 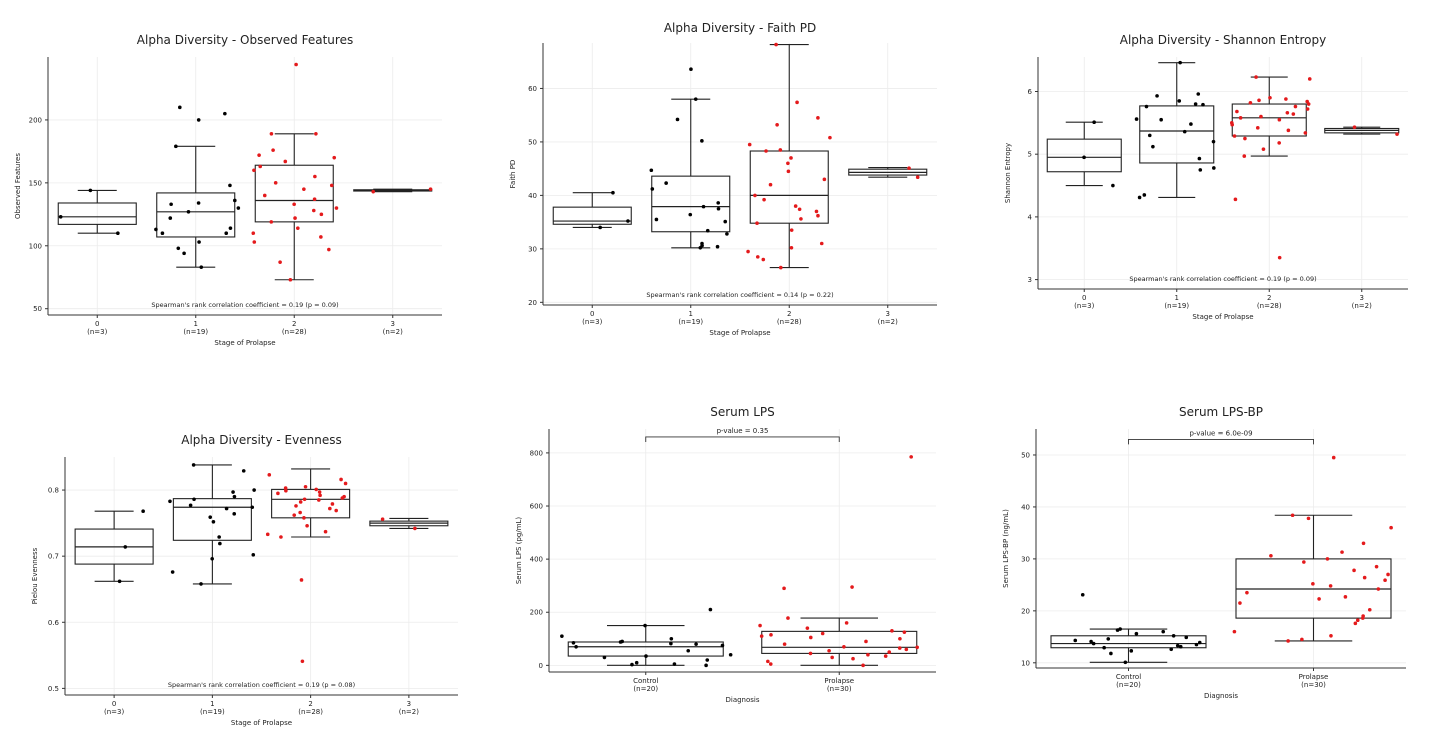 What do you see at coordinates (114, 712) in the screenshot?
I see `x-tick-count-label: (n=3)` at bounding box center [114, 712].